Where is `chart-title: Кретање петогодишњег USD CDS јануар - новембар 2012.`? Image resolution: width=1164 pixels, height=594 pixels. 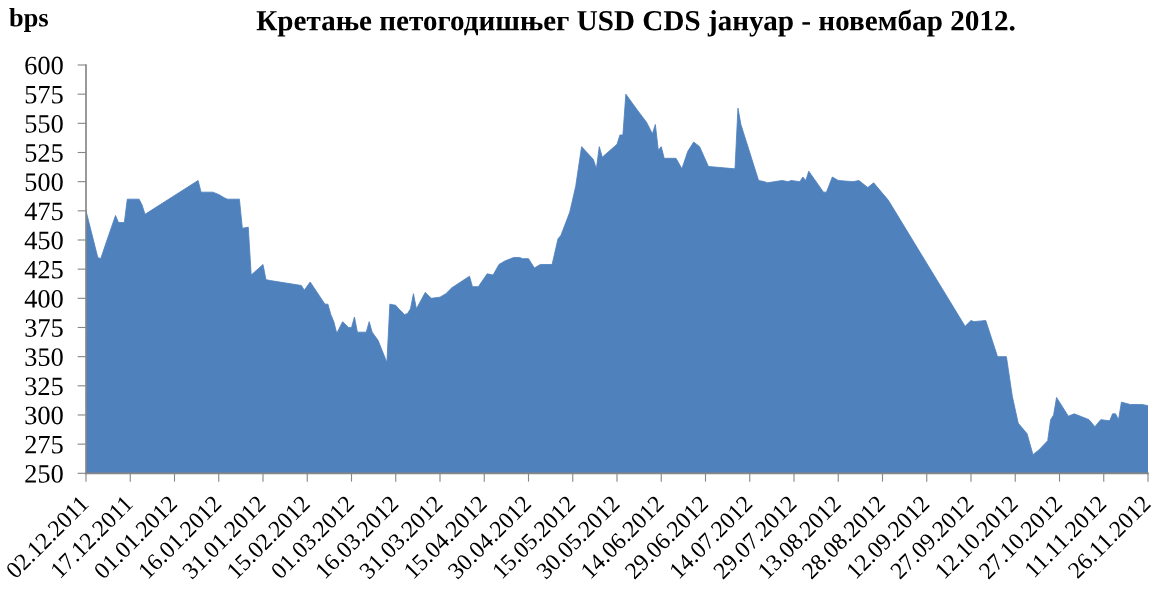
chart-title: Кретање петогодишњег USD CDS јануар - новембар 2012. is located at coordinates (635, 23).